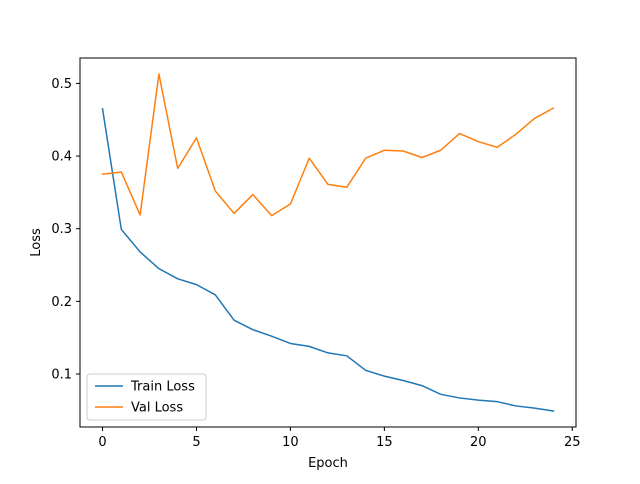  I want to click on legend: Train Loss Val Loss, so click(146, 397).